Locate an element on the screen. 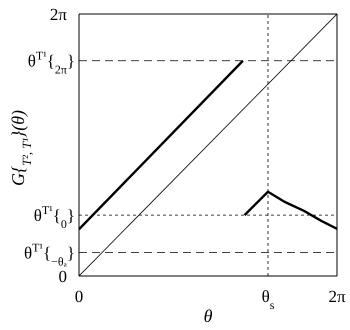 Image resolution: width=350 pixels, height=330 pixels. x-tick-label: 0 is located at coordinates (79, 296).